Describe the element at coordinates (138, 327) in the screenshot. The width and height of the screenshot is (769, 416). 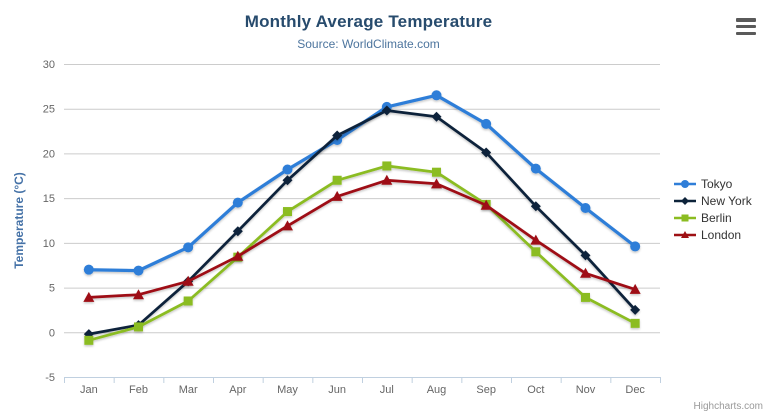
I see `data-point-berlin-feb` at that location.